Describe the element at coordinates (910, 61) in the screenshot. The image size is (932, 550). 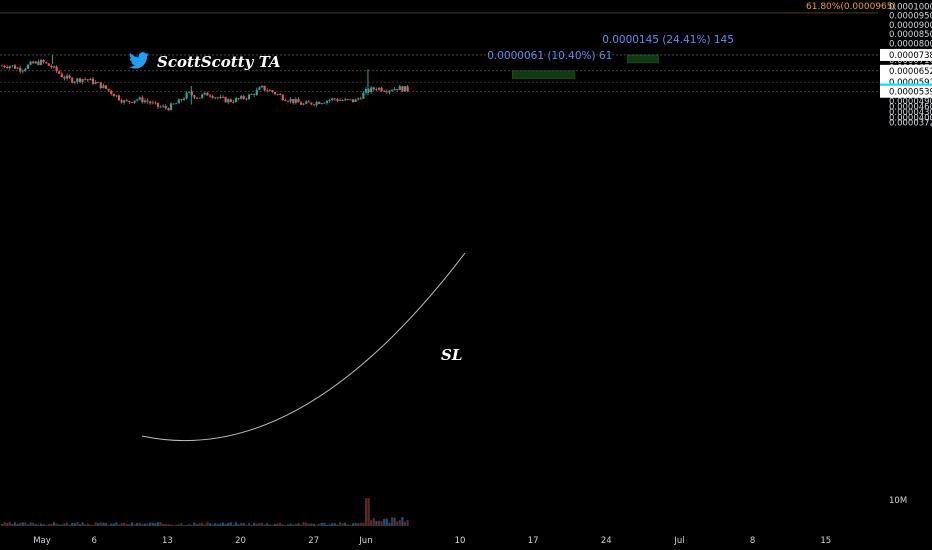
I see `y-tick-label: 0.0000710` at that location.